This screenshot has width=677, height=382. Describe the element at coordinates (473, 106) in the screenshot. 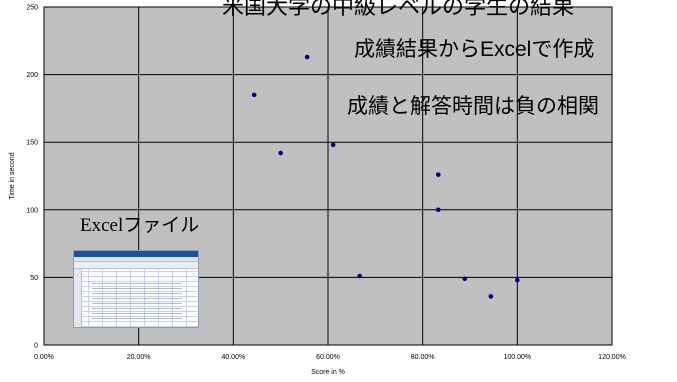

I see `annotation-correlation: 成績と解答時間は負の相関` at that location.